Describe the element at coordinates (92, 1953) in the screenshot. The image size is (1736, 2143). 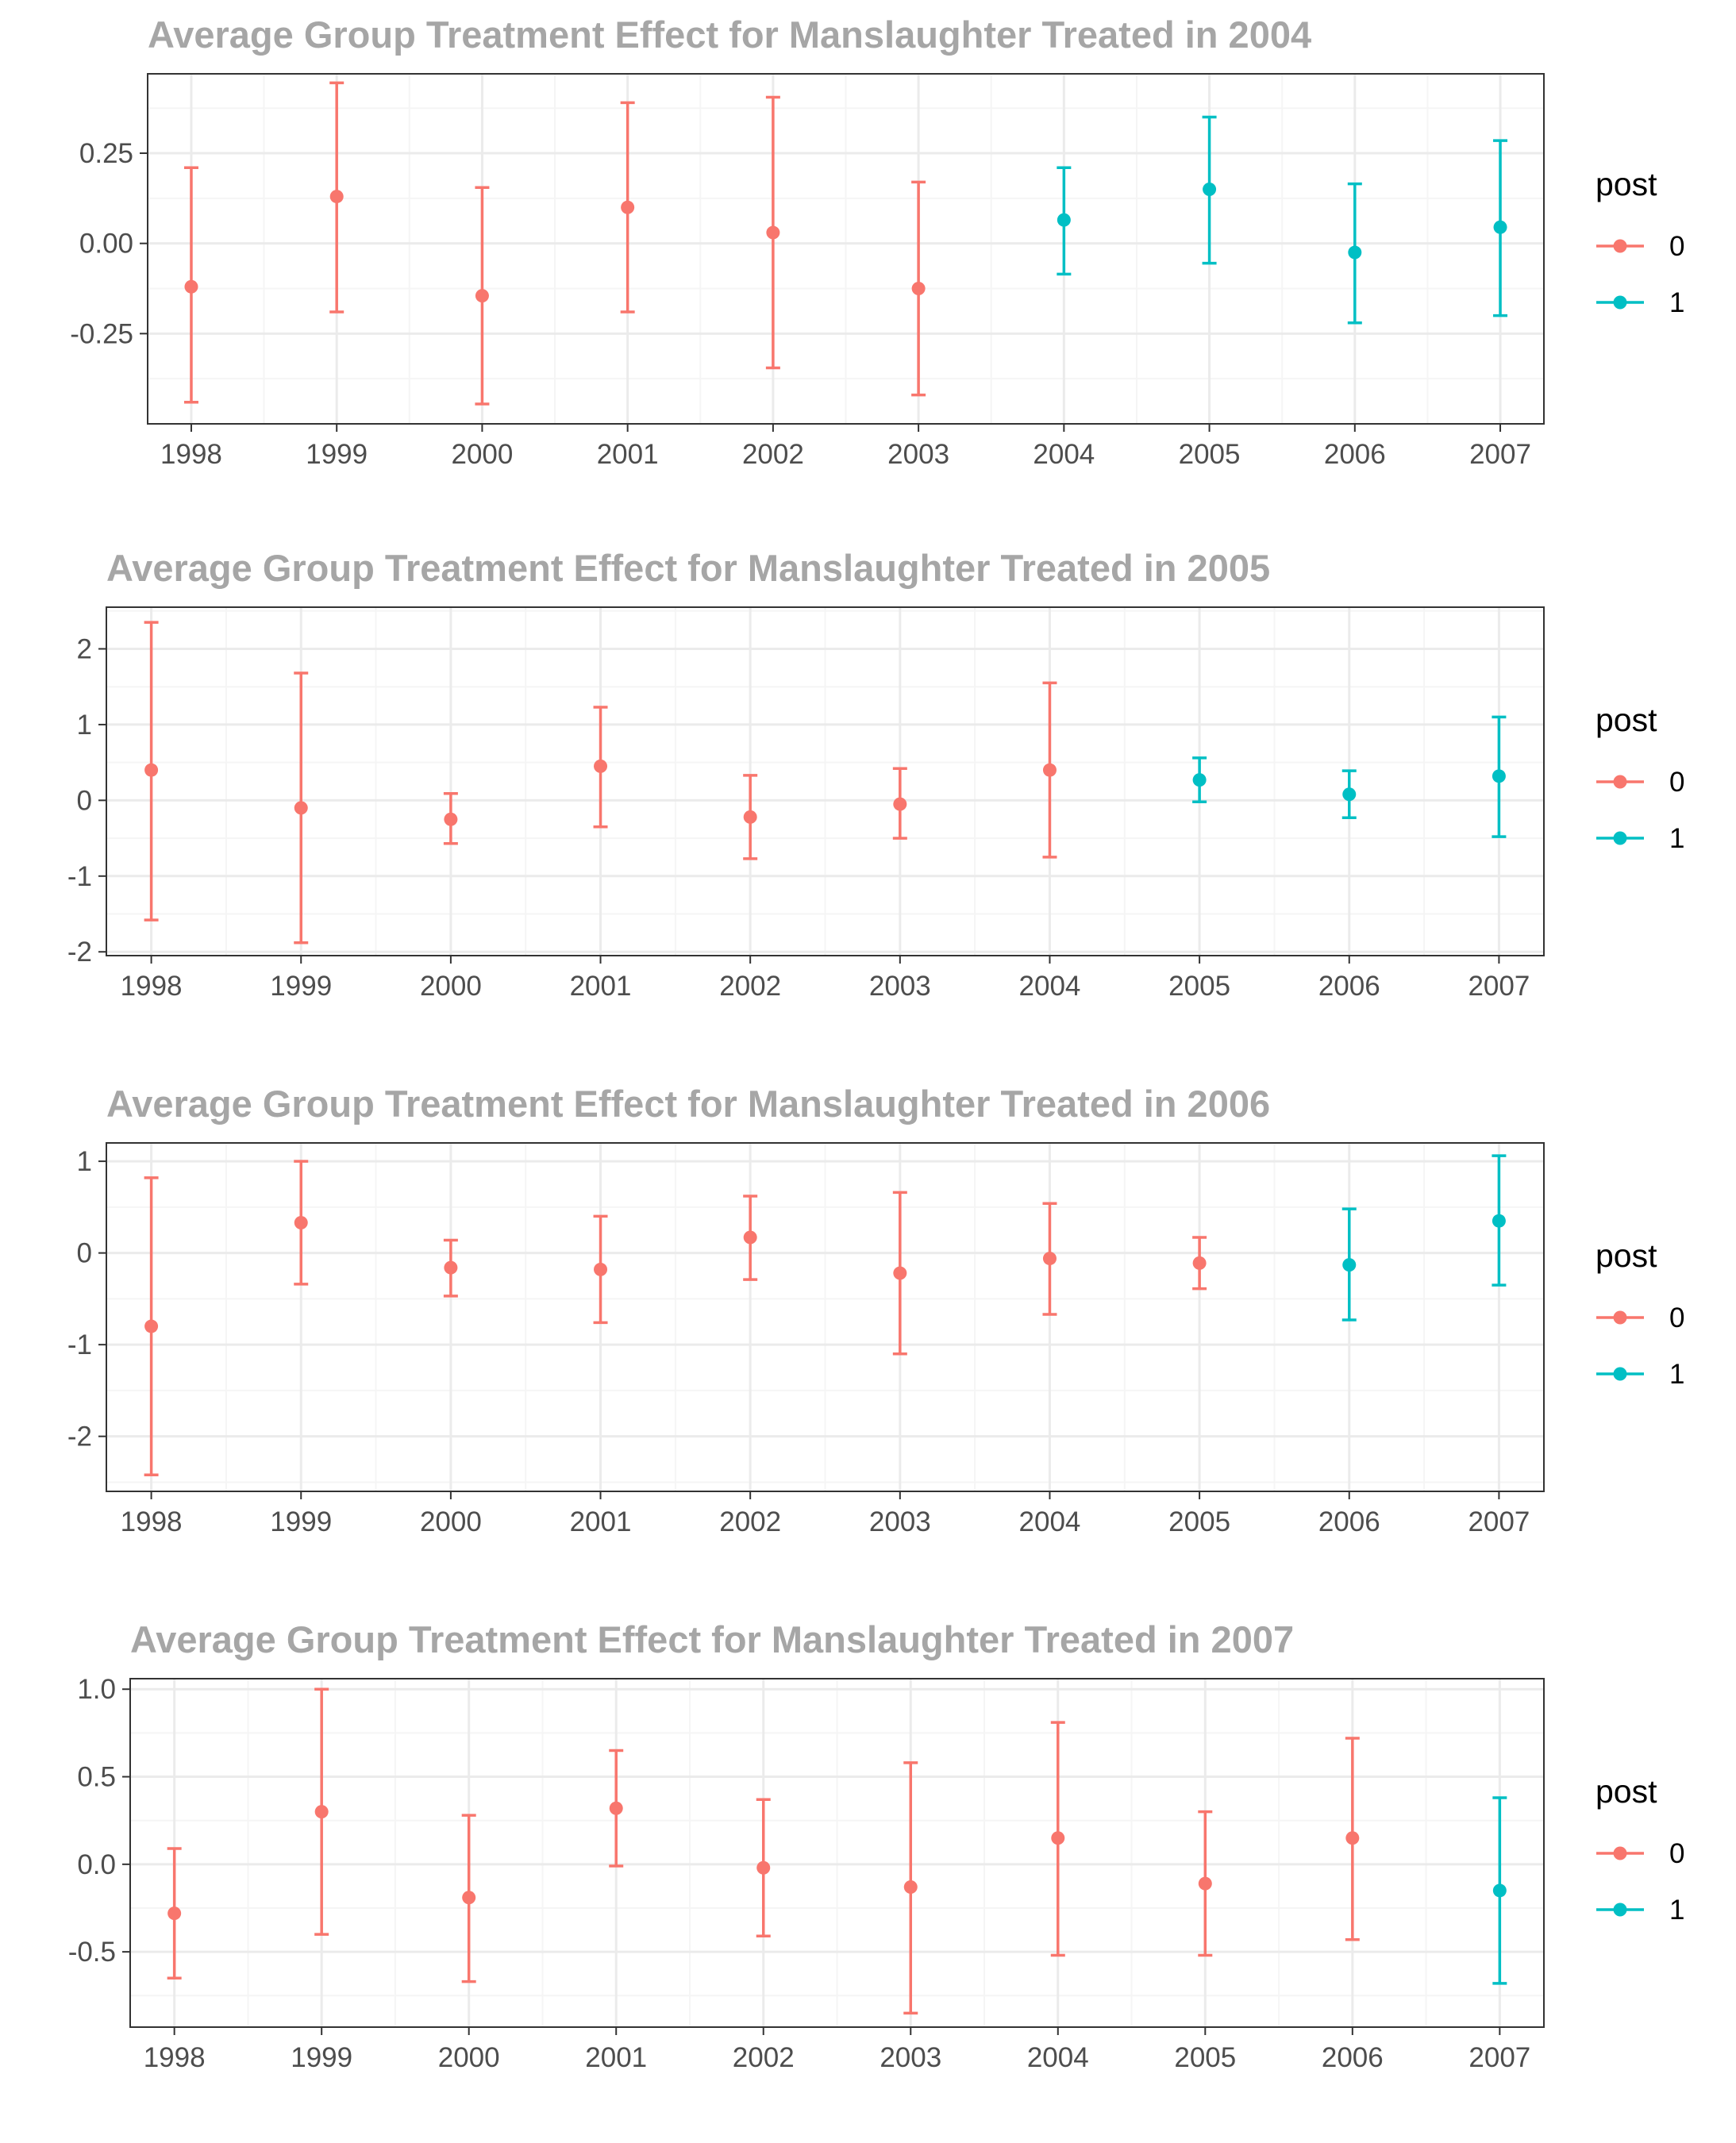
I see `y-tick-label: -0.5` at that location.